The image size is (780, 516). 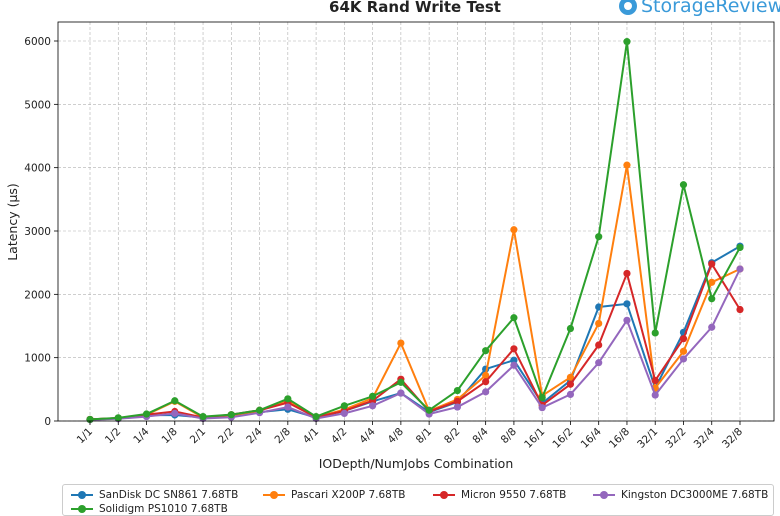 I want to click on x-tick-label: 16/8, so click(x=619, y=438).